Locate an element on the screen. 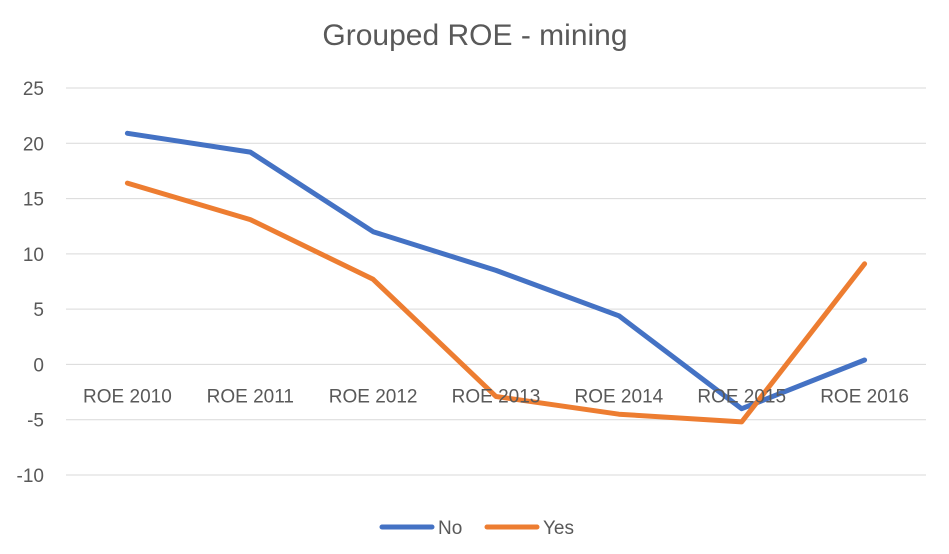 The height and width of the screenshot is (554, 949). x-category-label: ROE 2016 is located at coordinates (864, 396).